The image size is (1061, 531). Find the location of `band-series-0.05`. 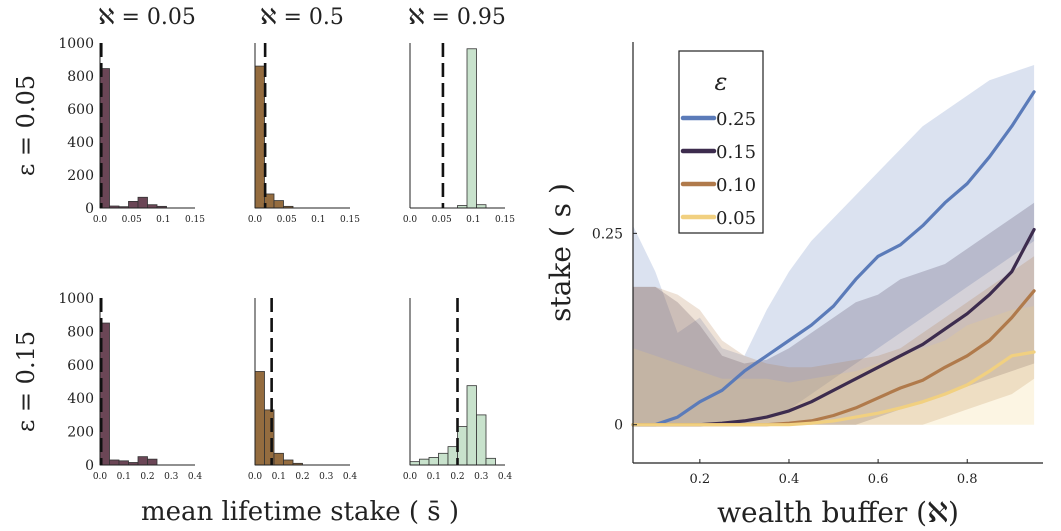

band-series-0.05 is located at coordinates (834, 365).